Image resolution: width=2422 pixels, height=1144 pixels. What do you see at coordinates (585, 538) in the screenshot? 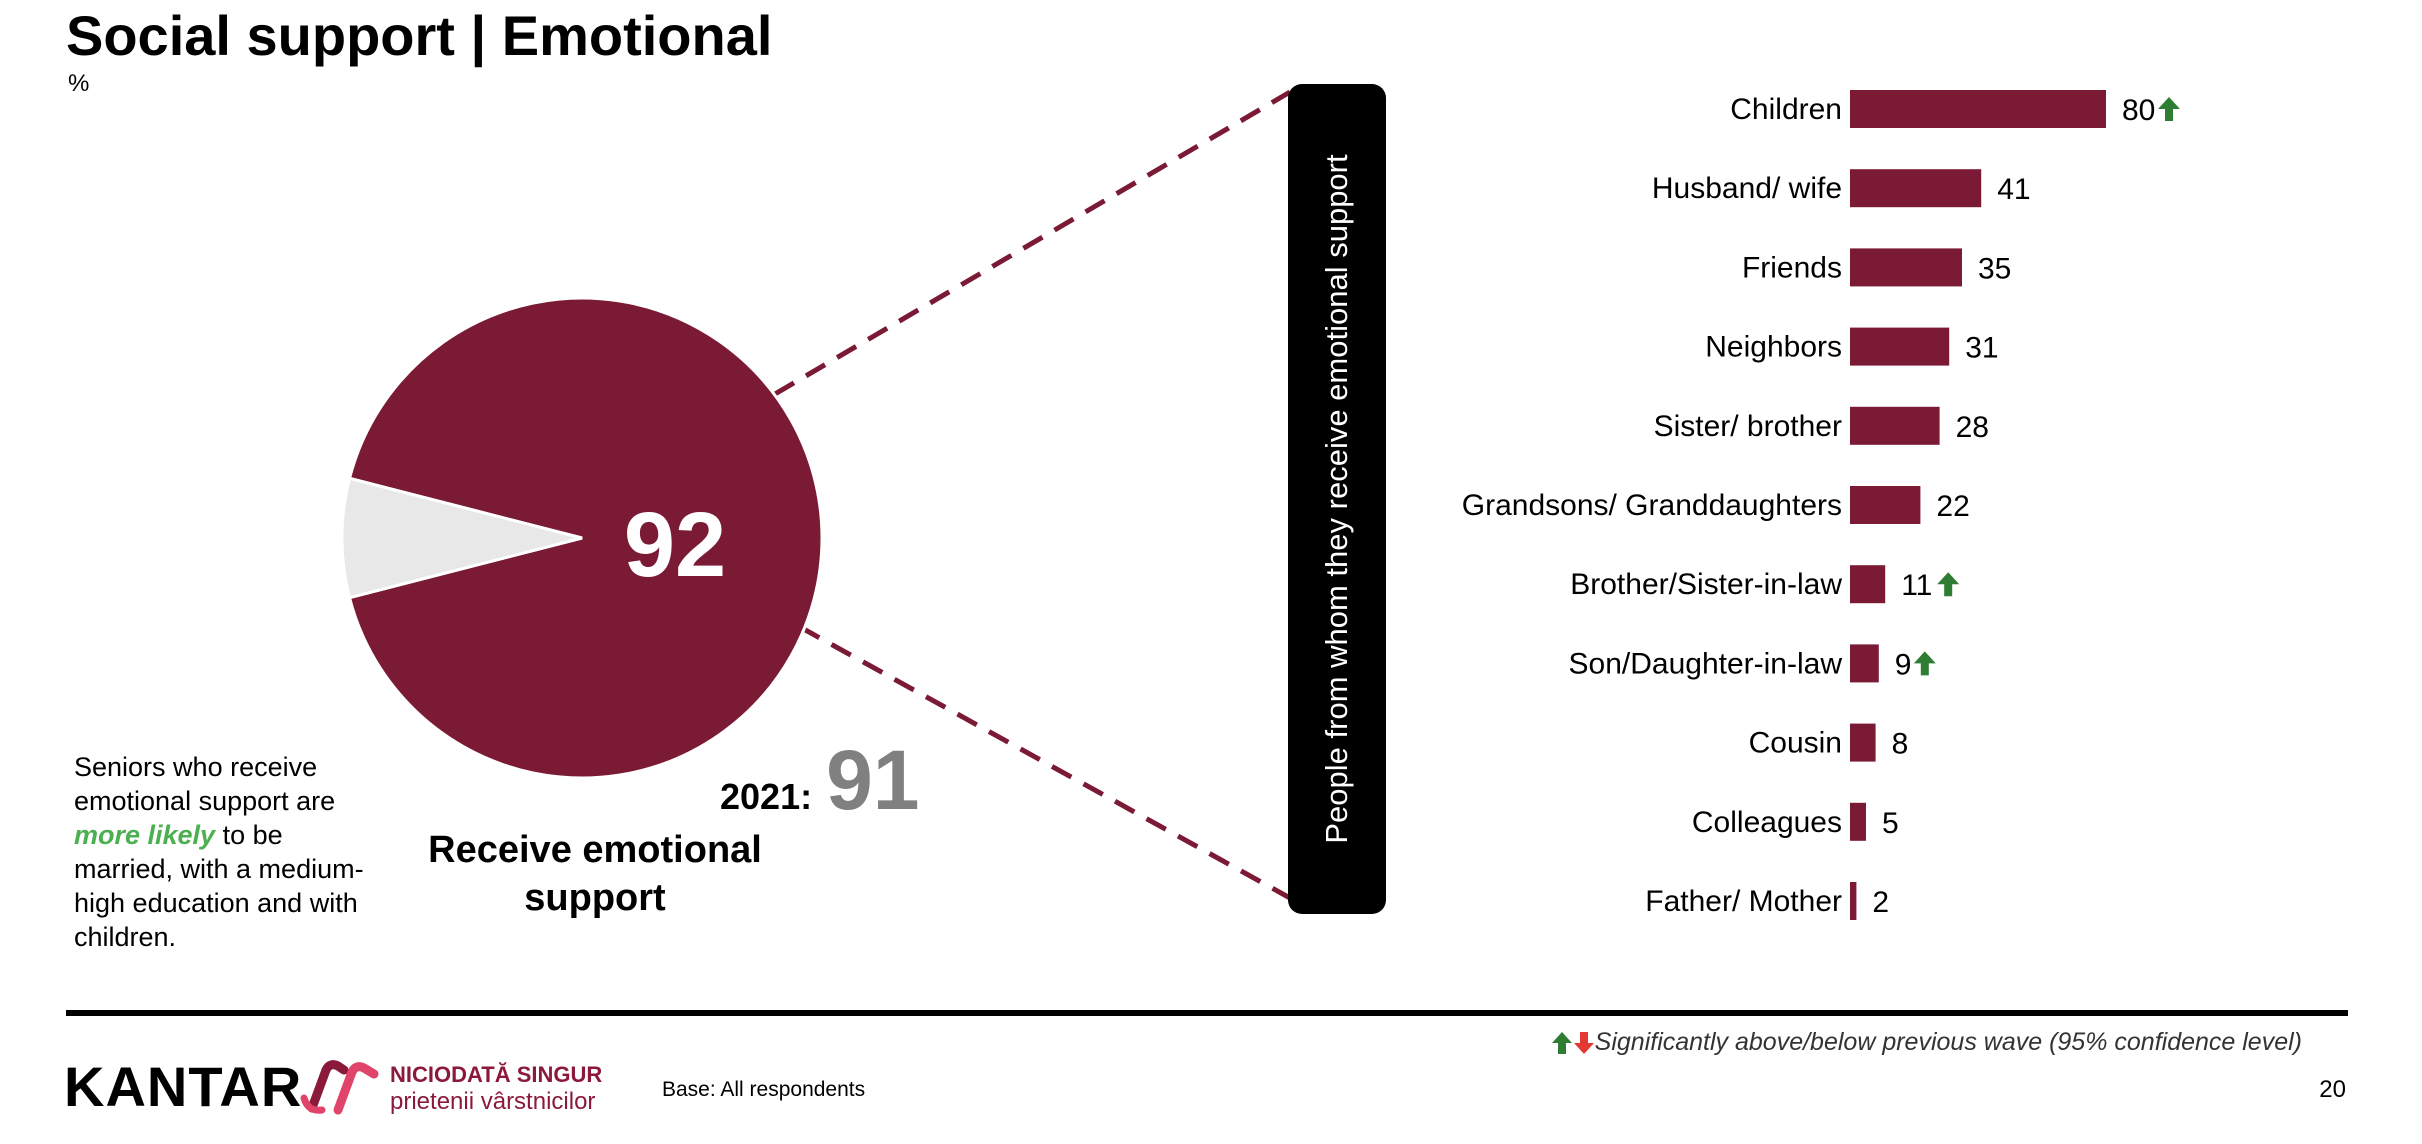
I see `pie-slice-main` at bounding box center [585, 538].